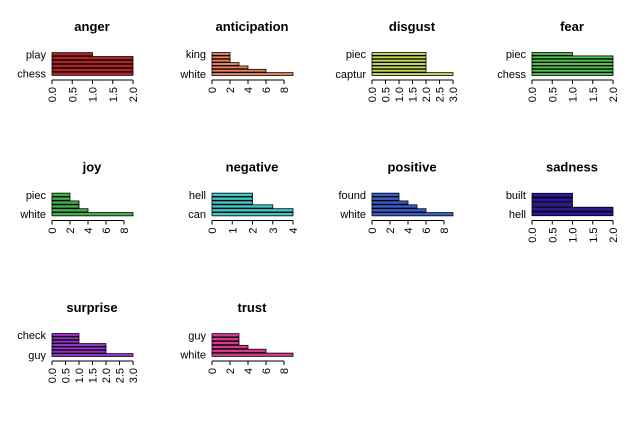  I want to click on panel-title: joy, so click(92, 167).